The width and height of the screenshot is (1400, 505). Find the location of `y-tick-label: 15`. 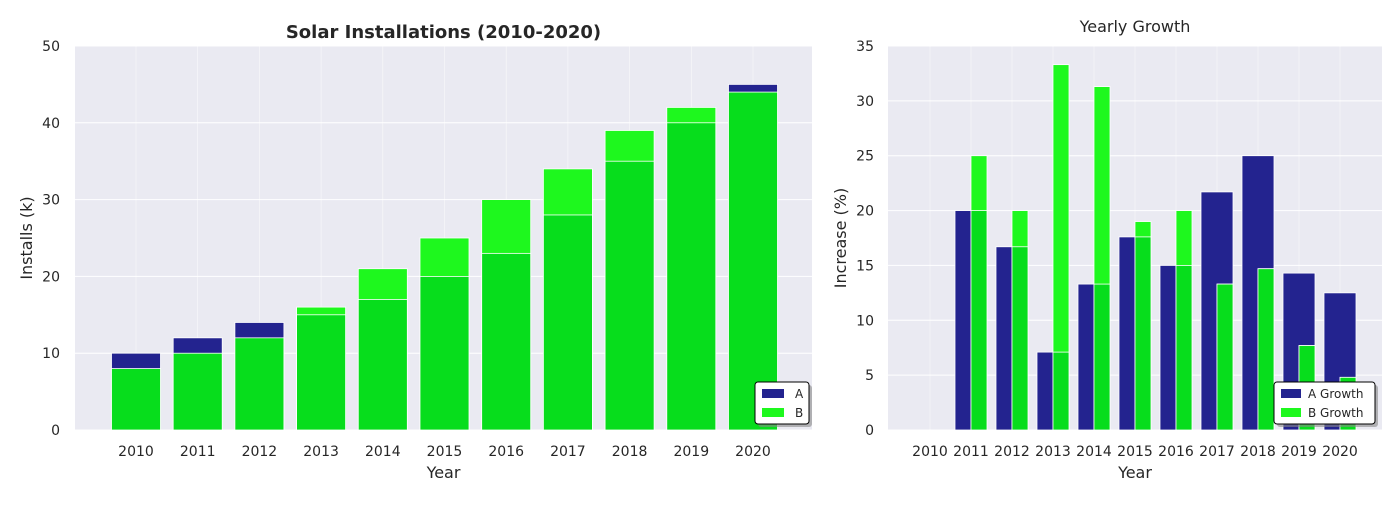

y-tick-label: 15 is located at coordinates (865, 266).